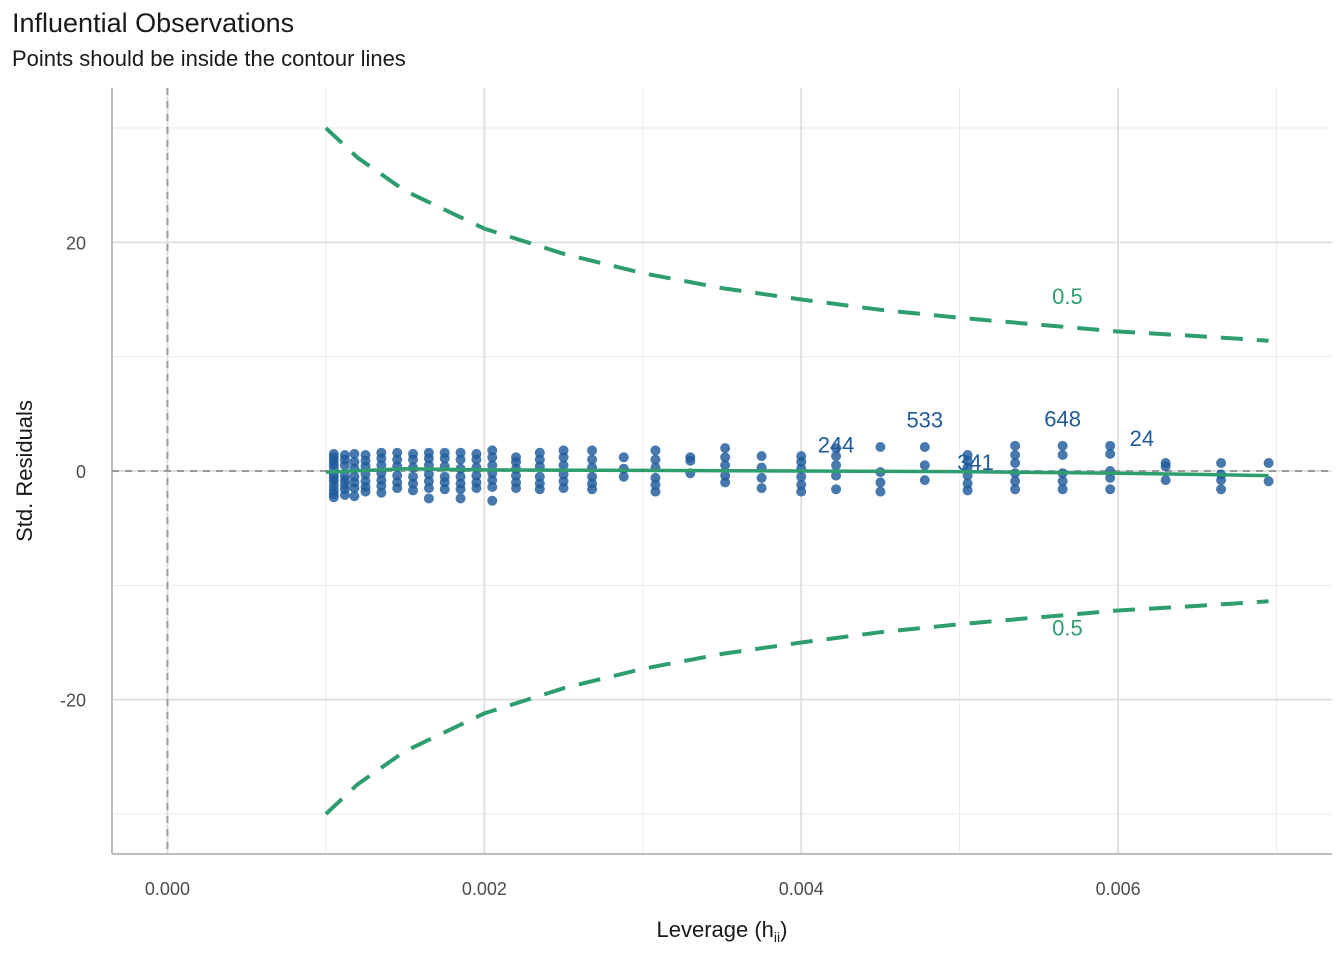 This screenshot has height=960, width=1344. I want to click on x-tick-label: 0.004, so click(801, 889).